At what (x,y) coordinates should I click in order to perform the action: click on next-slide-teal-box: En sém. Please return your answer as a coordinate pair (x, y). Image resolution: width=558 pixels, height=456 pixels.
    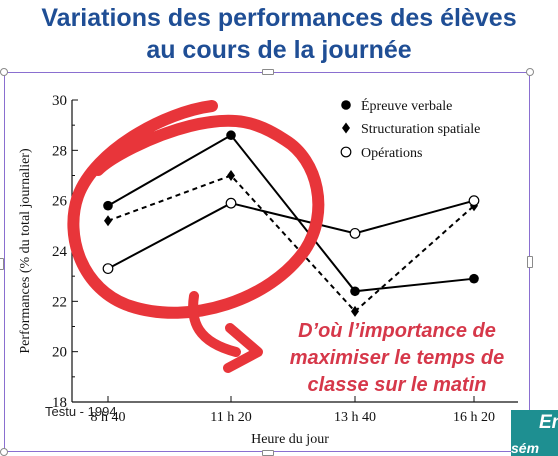
    Looking at the image, I should click on (534, 433).